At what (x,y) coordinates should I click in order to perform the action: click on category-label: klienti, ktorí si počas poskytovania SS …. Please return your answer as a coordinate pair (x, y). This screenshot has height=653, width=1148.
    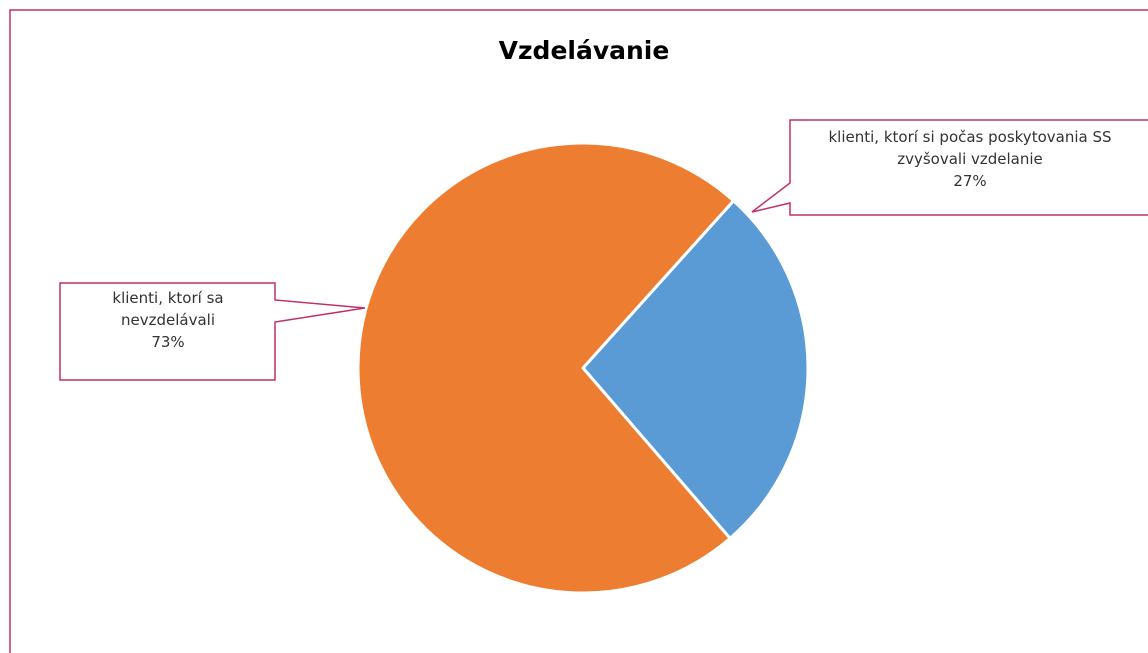
    Looking at the image, I should click on (970, 148).